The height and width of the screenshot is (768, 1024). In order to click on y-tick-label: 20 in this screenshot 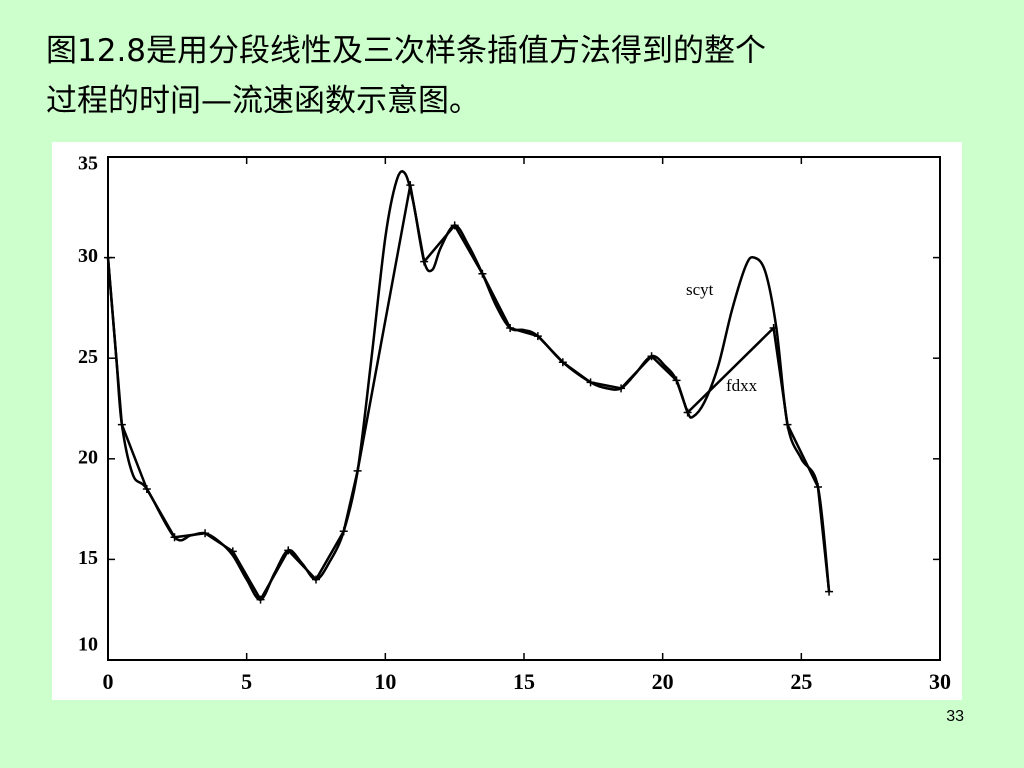, I will do `click(88, 457)`.